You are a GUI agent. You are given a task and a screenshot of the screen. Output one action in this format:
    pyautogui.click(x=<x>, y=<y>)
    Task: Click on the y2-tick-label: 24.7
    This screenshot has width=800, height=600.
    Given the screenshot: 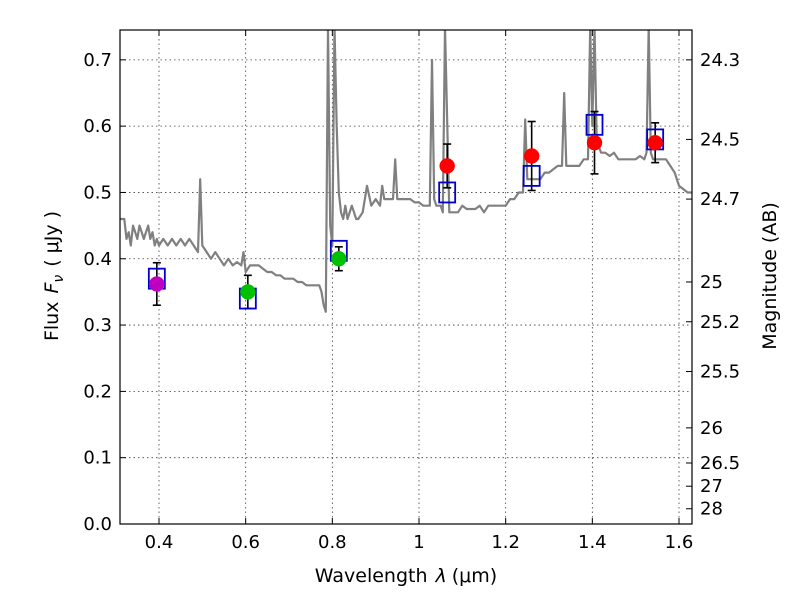 What is the action you would take?
    pyautogui.click(x=720, y=199)
    